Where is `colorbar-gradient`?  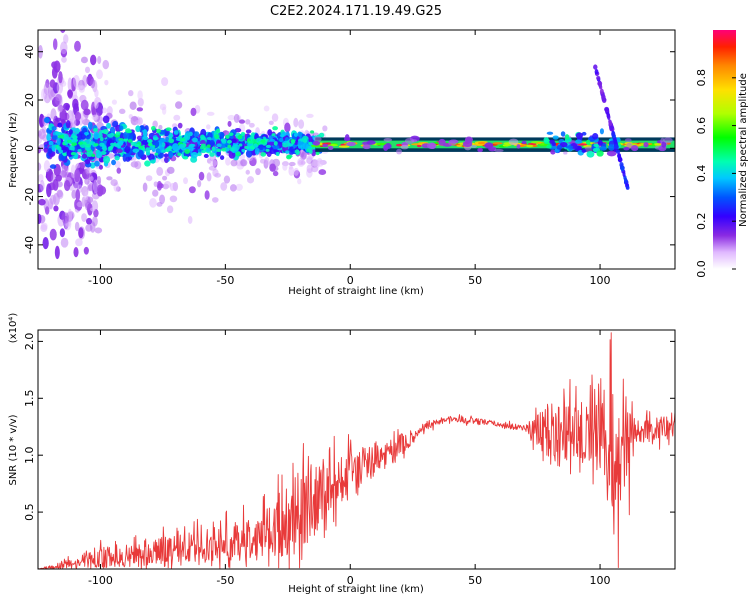
colorbar-gradient is located at coordinates (724, 149).